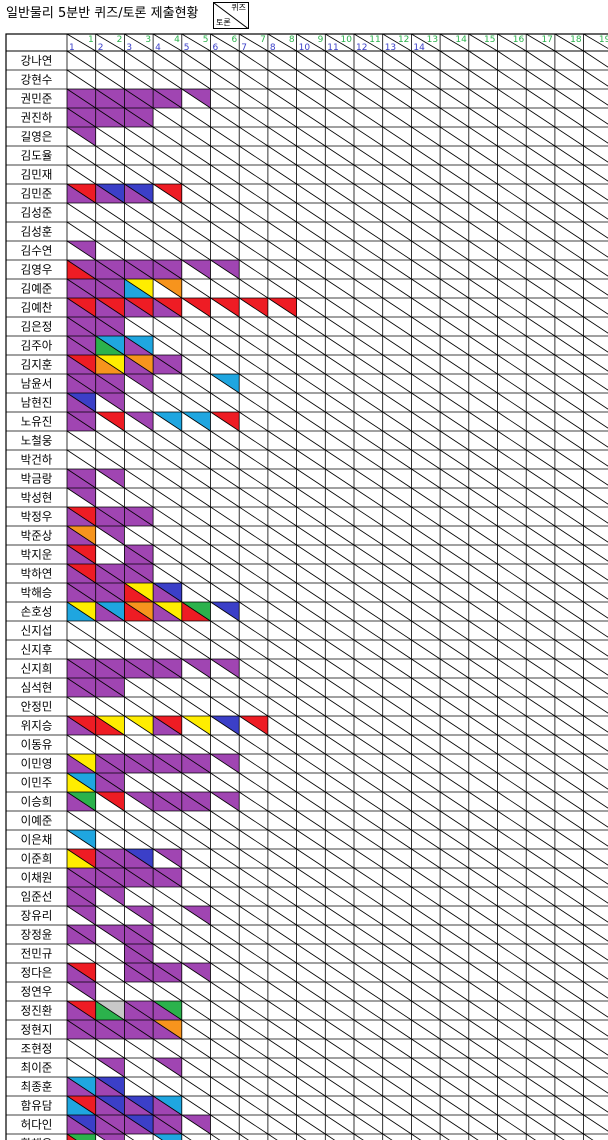 Image resolution: width=608 pixels, height=1140 pixels. Describe the element at coordinates (426, 42) in the screenshot. I see `header-diagonal` at that location.